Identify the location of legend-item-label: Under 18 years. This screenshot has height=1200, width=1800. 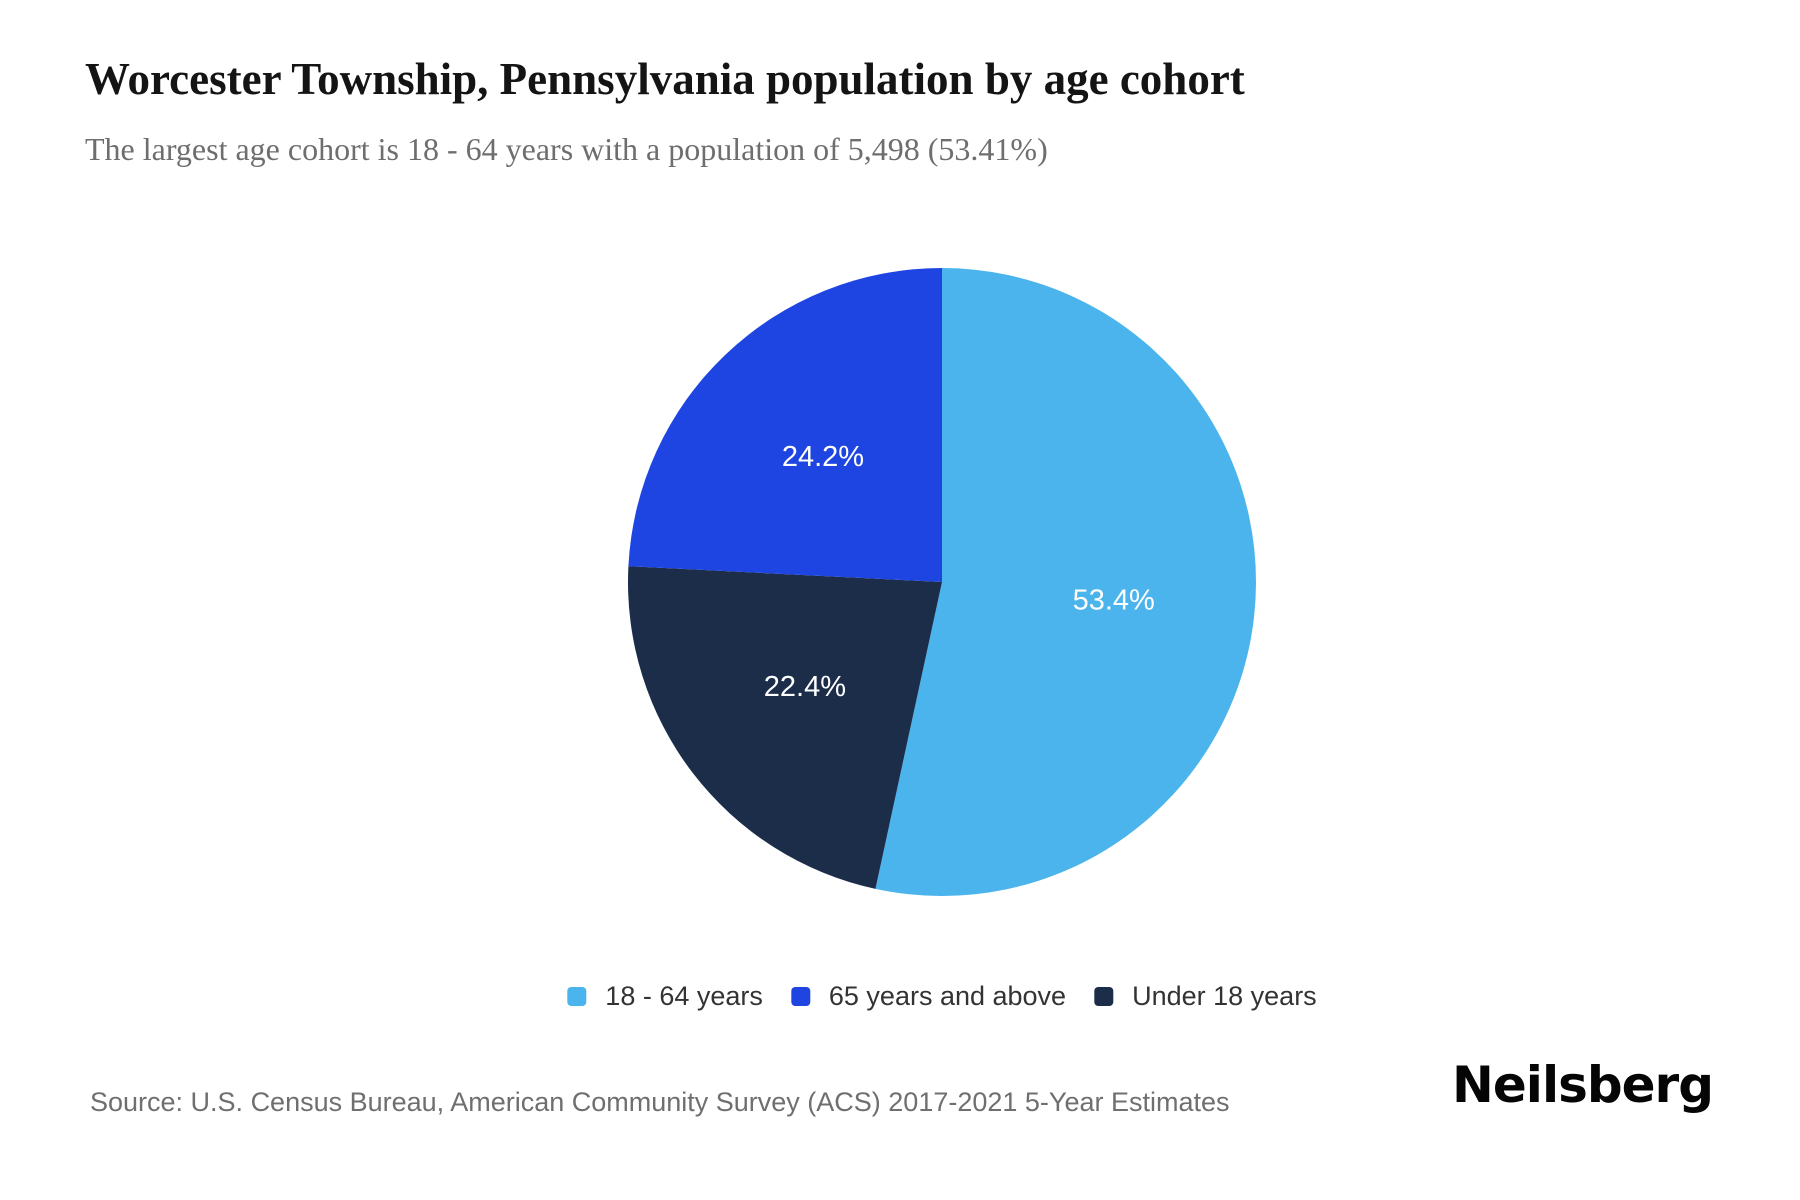
(1224, 996).